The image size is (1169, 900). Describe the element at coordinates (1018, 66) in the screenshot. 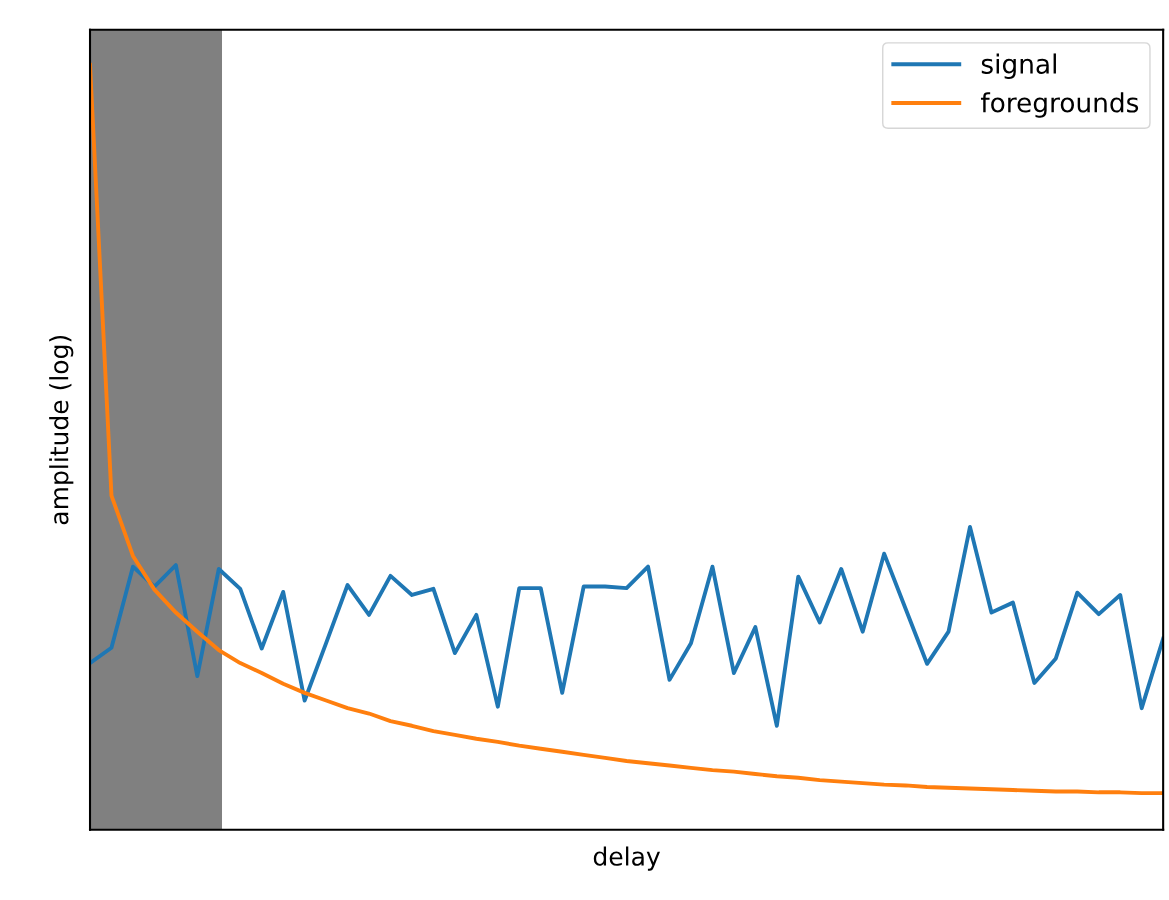

I see `legend-label: signal` at that location.